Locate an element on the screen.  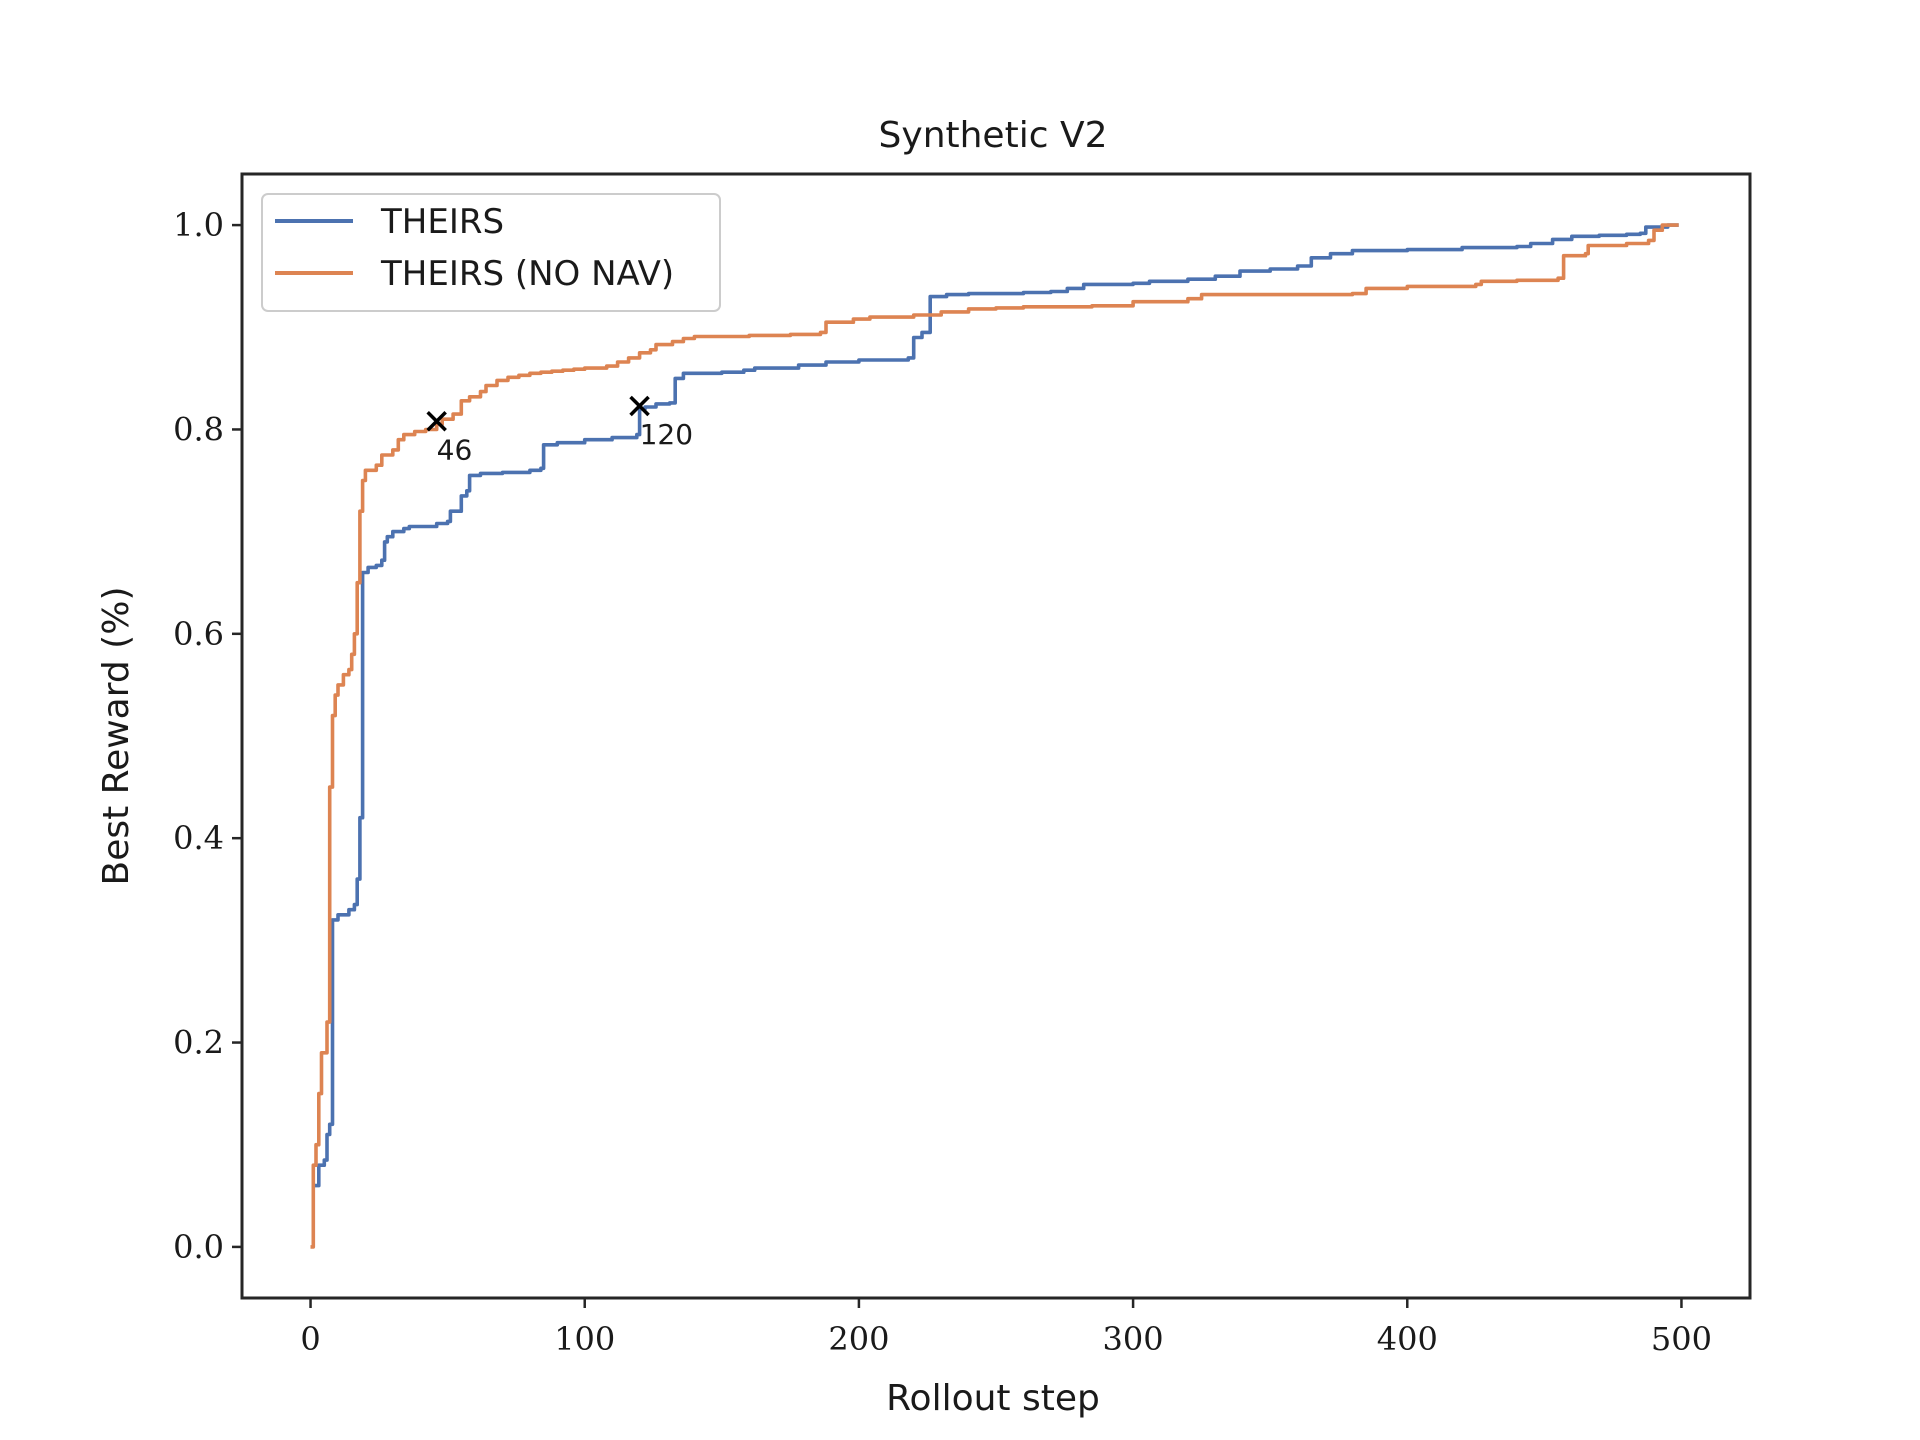
legend-box is located at coordinates (491, 252).